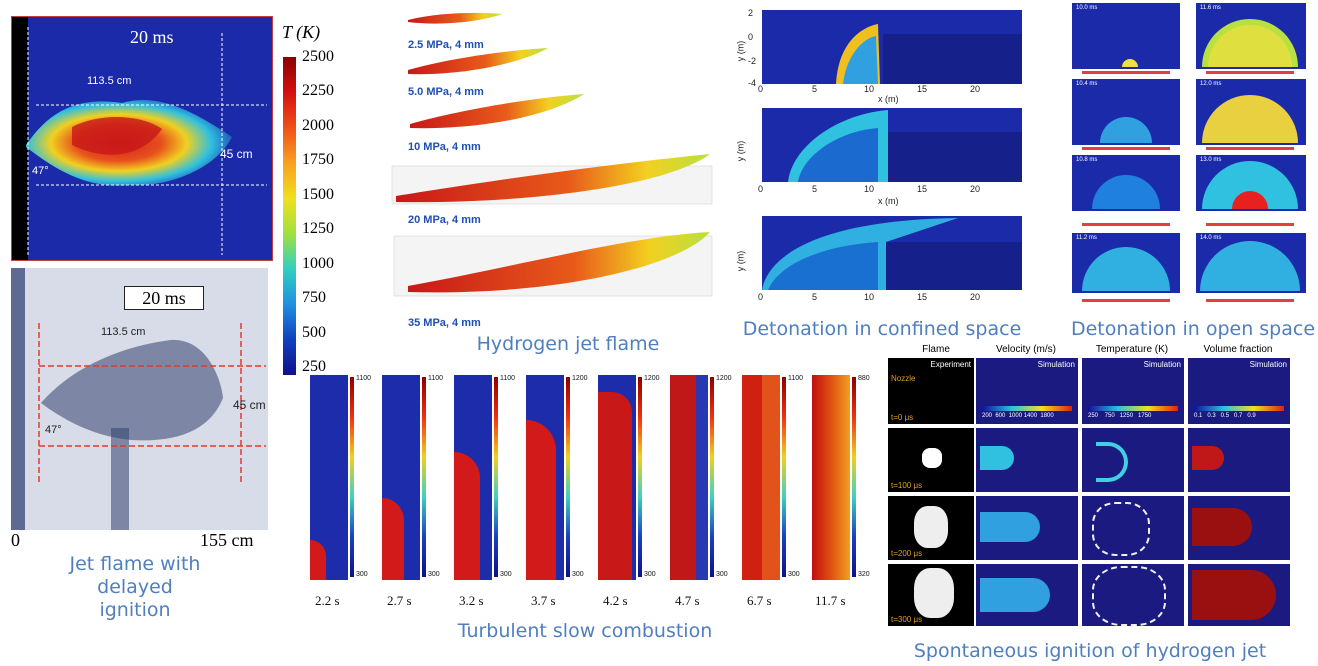 This screenshot has width=1318, height=666. I want to click on slow-frame: 1100 300, so click(484, 477).